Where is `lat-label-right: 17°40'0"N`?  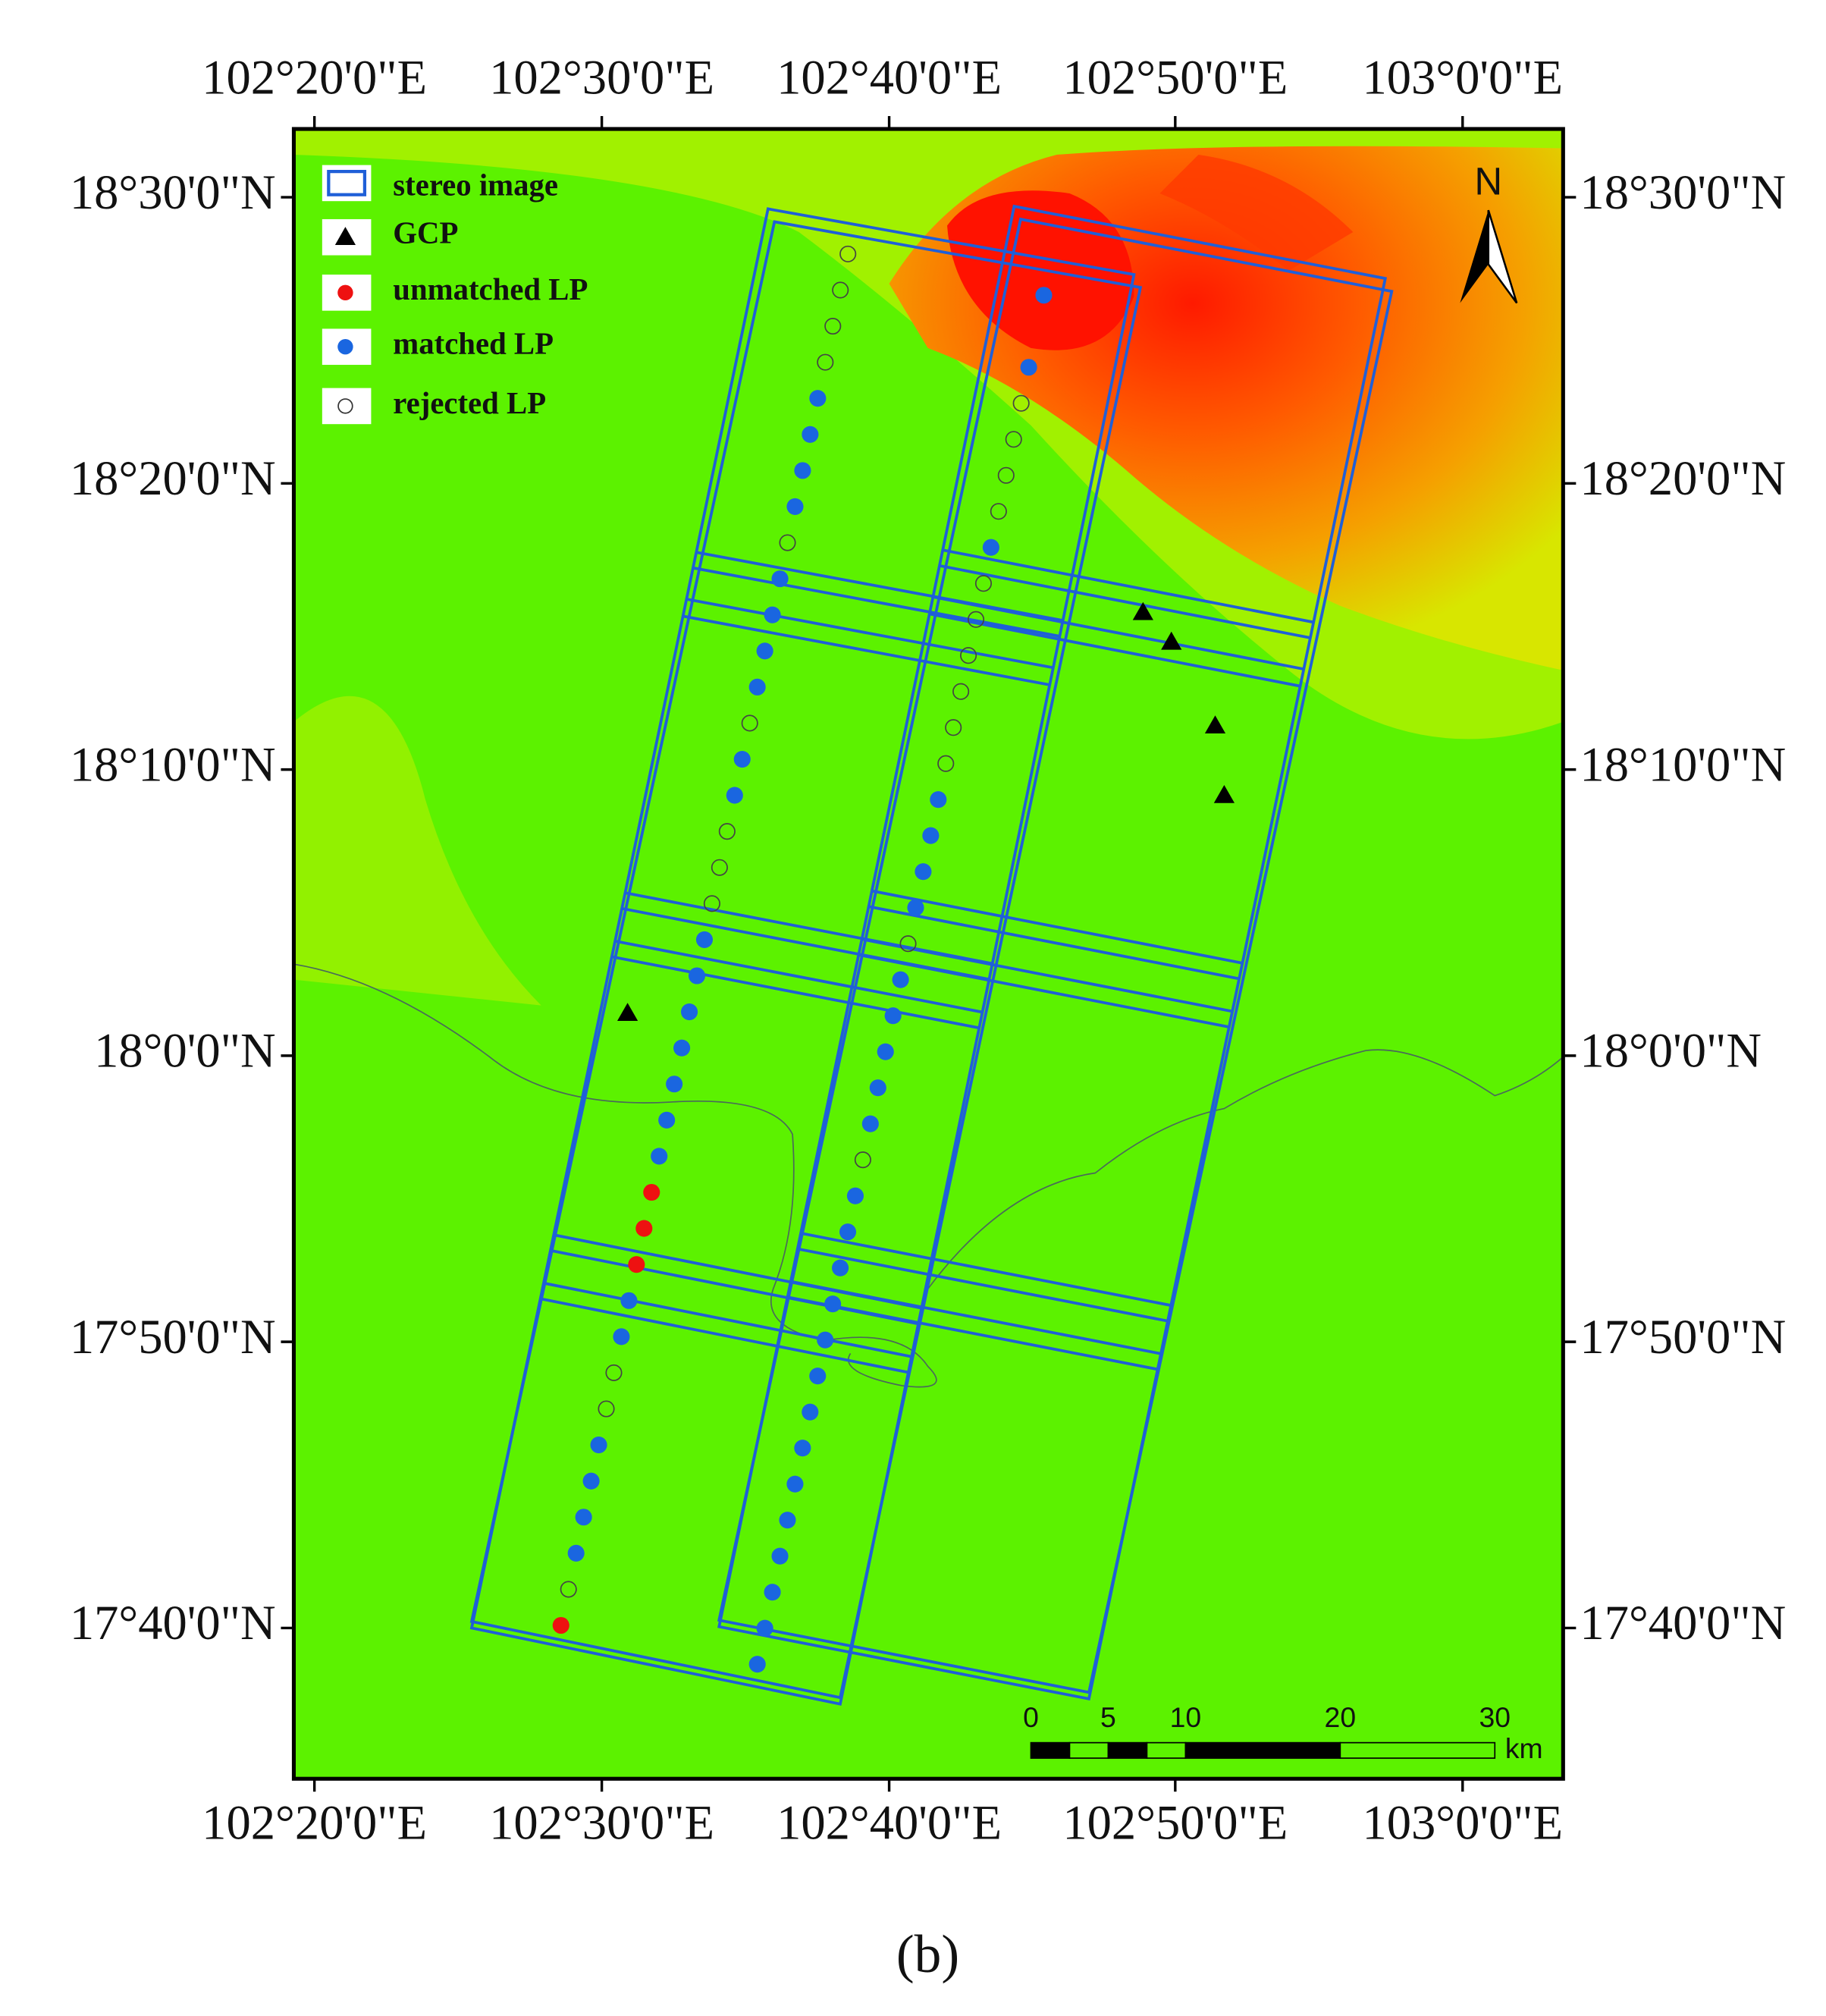 lat-label-right: 17°40'0"N is located at coordinates (1683, 1622).